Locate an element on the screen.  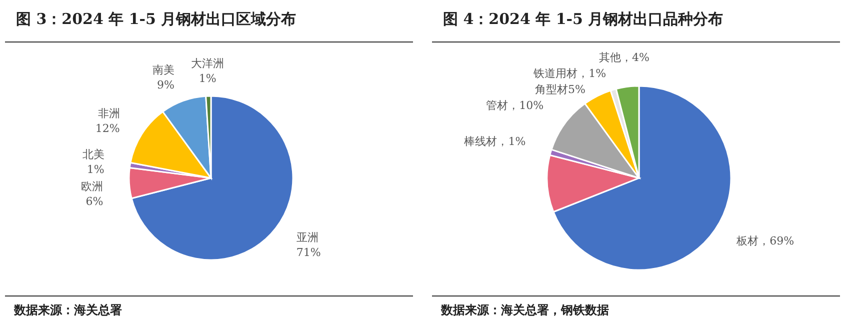
slice-label: 北美 is located at coordinates (93, 155).